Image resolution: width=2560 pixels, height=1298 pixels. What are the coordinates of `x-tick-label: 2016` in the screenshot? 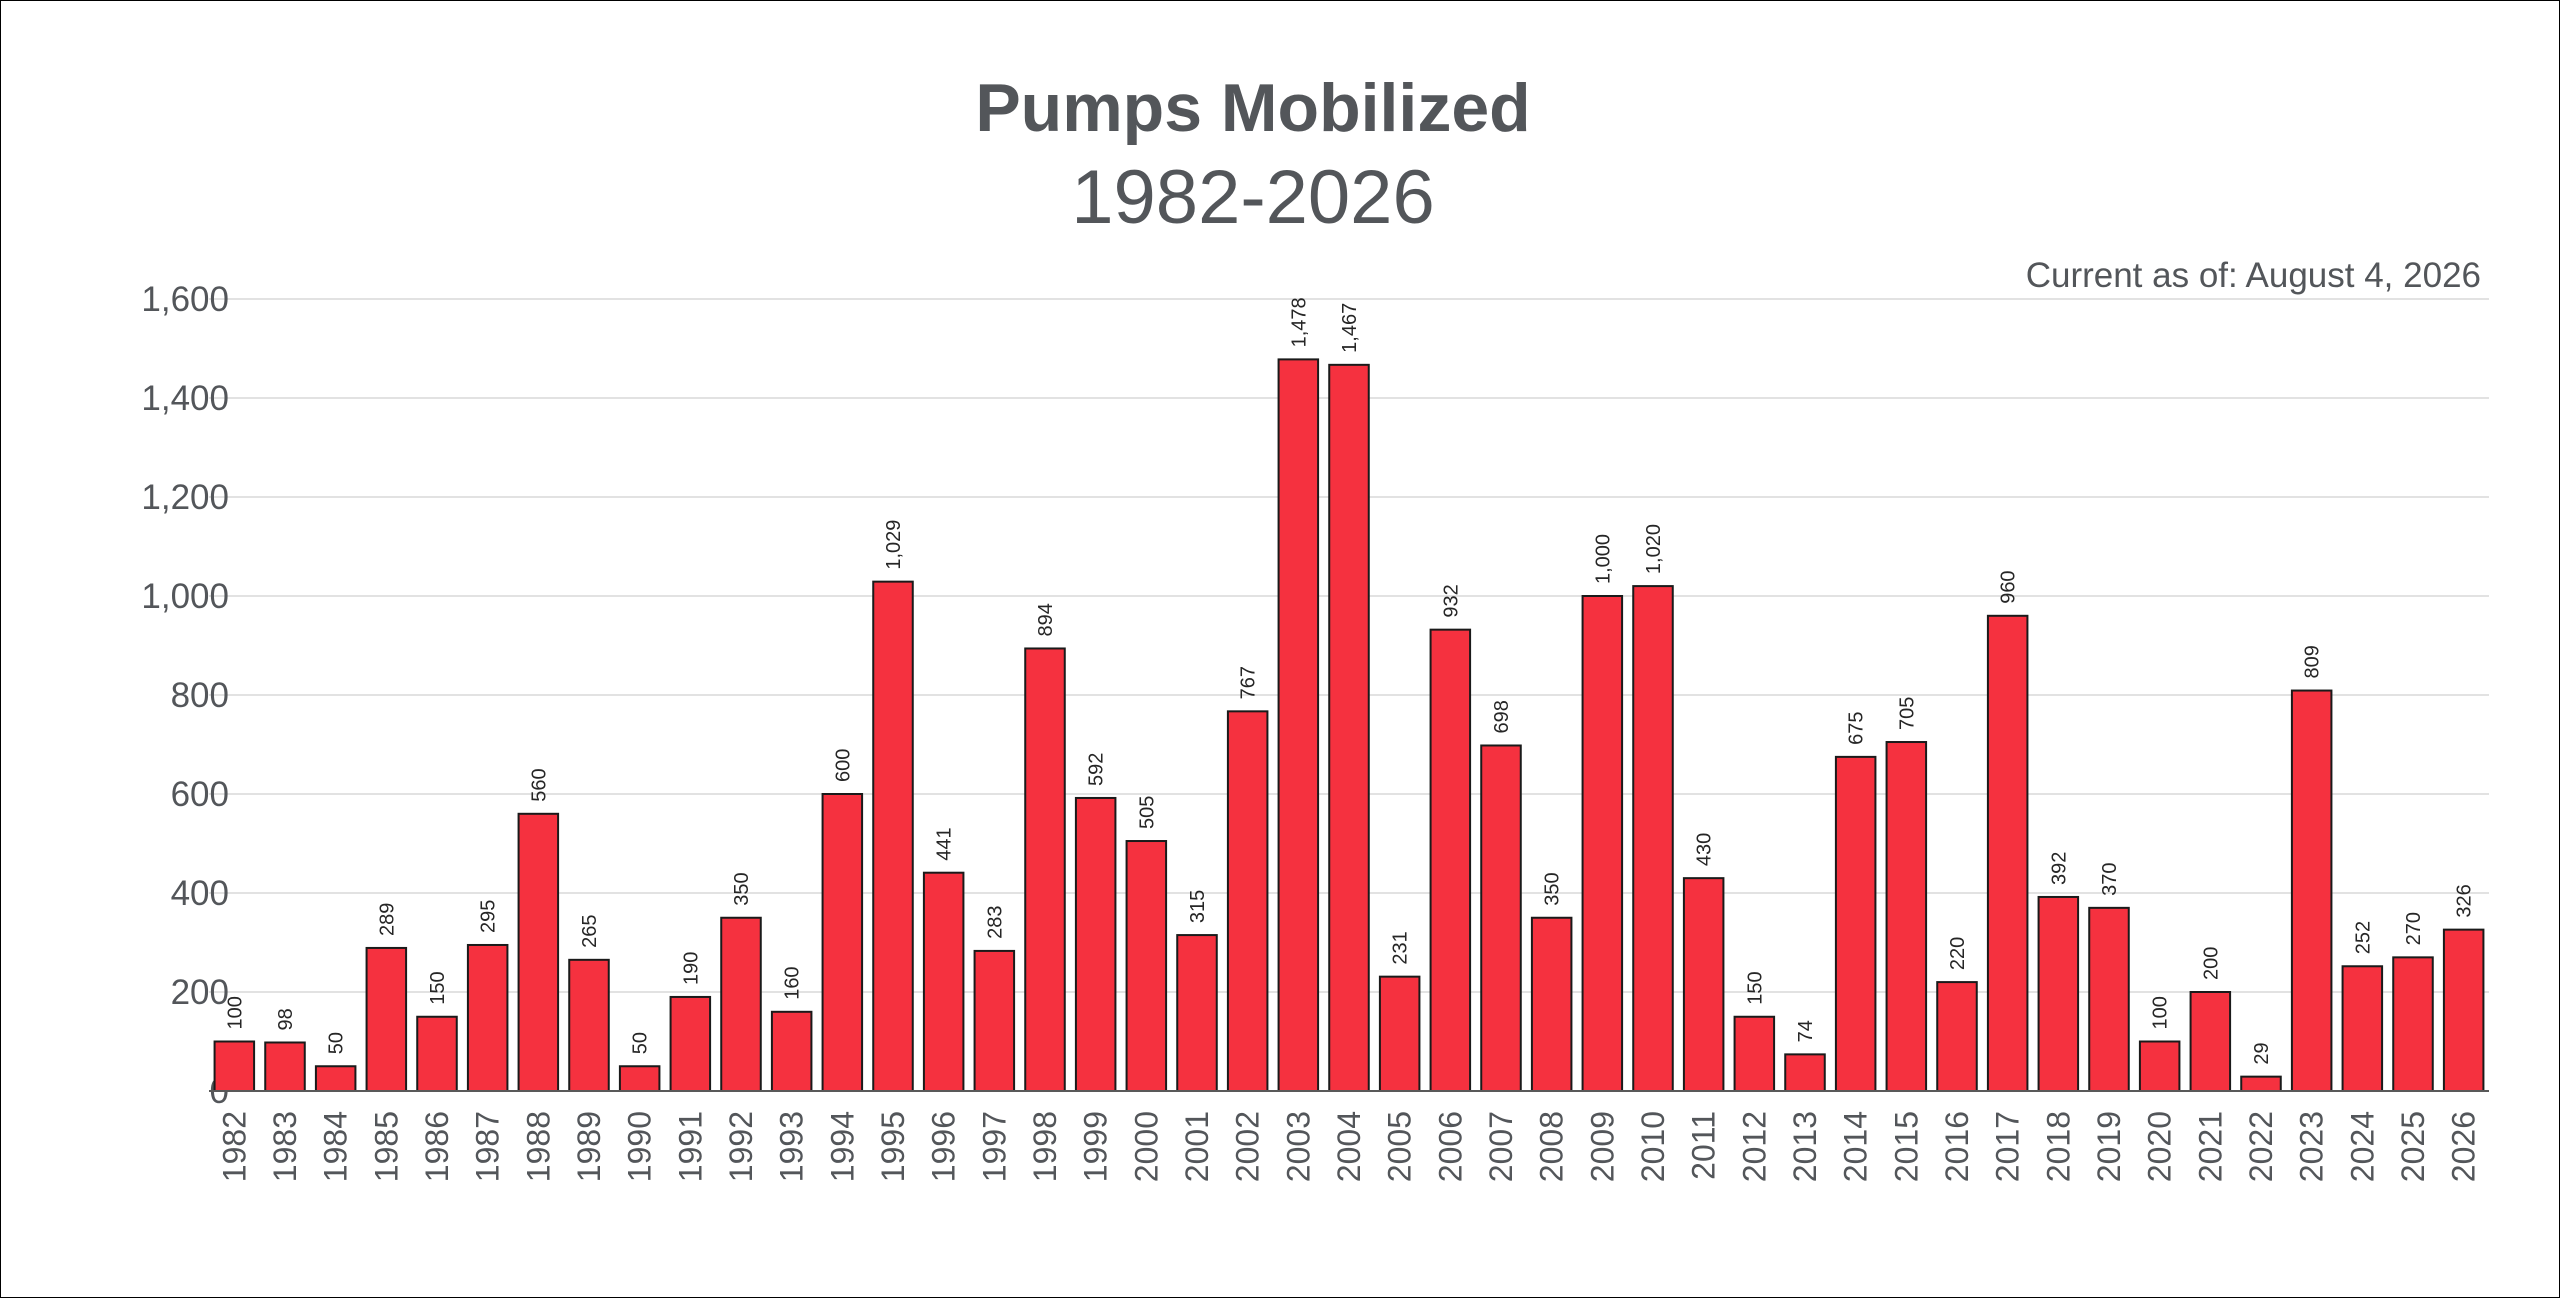 It's located at (1957, 1146).